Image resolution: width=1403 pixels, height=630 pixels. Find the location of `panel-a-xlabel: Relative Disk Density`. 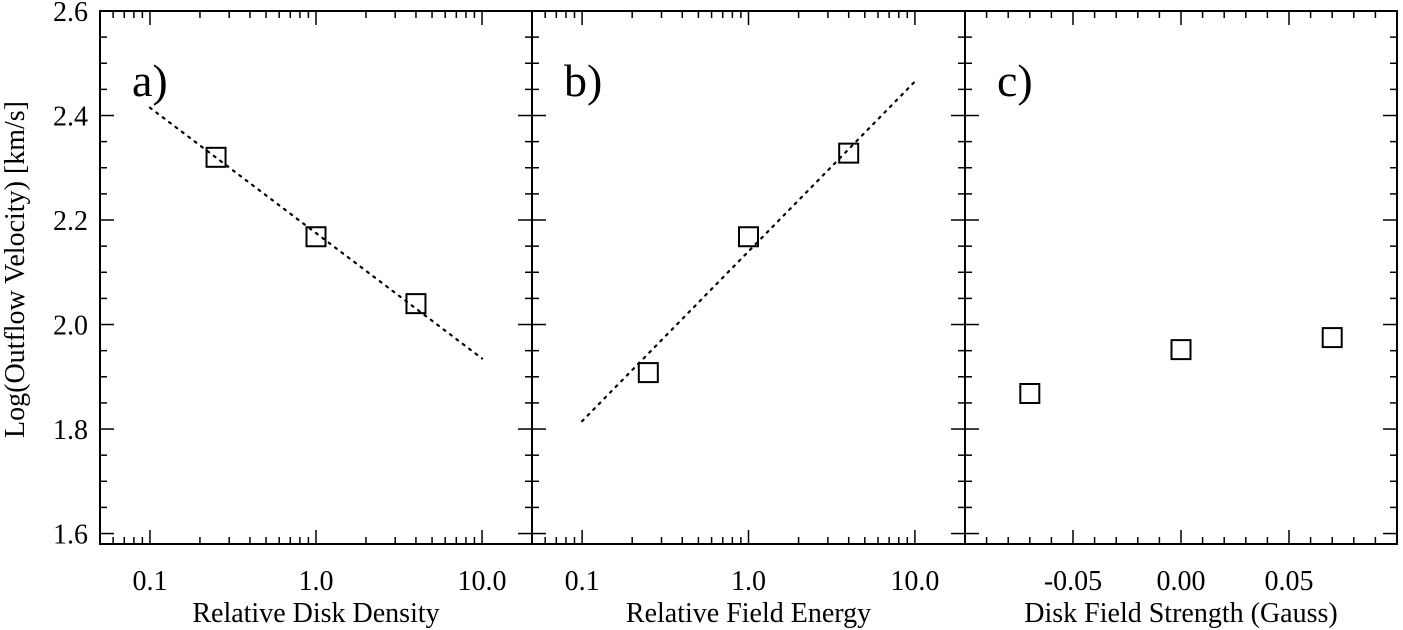

panel-a-xlabel: Relative Disk Density is located at coordinates (315, 613).